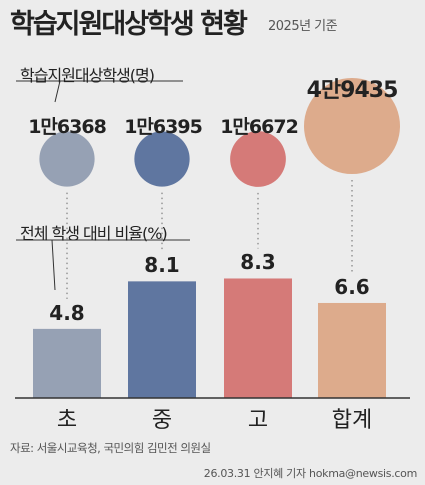 This screenshot has height=485, width=425. Describe the element at coordinates (67, 159) in the screenshot. I see `count-circle-cho` at that location.